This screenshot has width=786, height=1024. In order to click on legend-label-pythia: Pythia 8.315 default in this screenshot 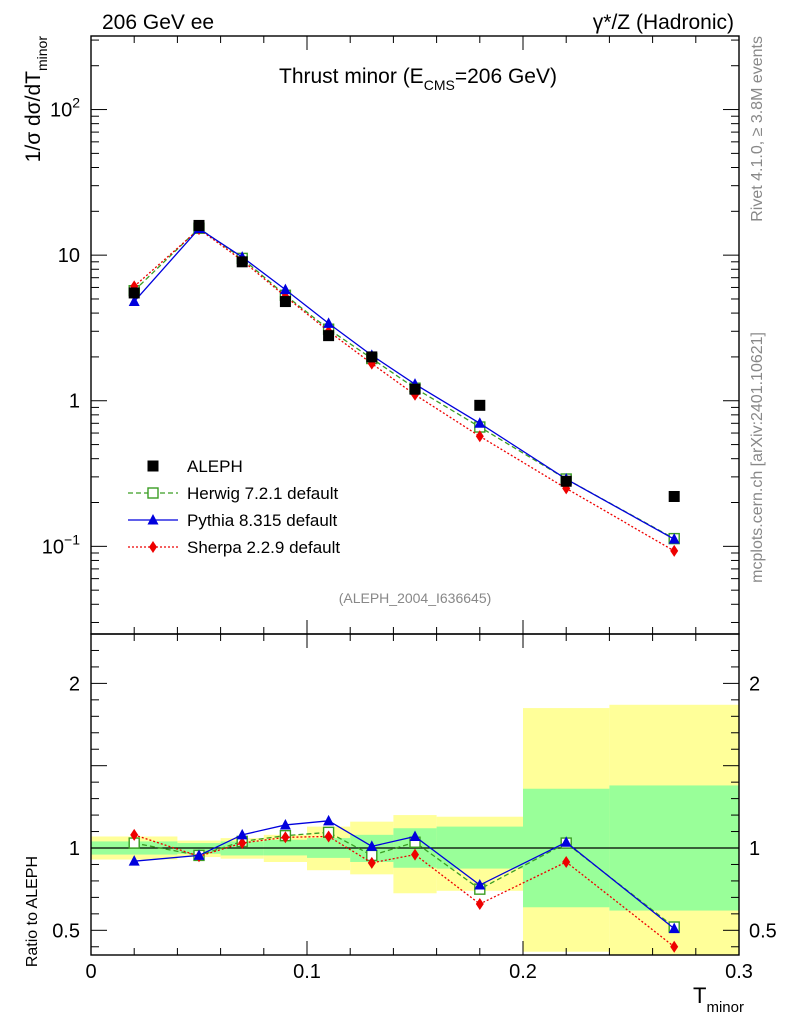, I will do `click(262, 520)`.